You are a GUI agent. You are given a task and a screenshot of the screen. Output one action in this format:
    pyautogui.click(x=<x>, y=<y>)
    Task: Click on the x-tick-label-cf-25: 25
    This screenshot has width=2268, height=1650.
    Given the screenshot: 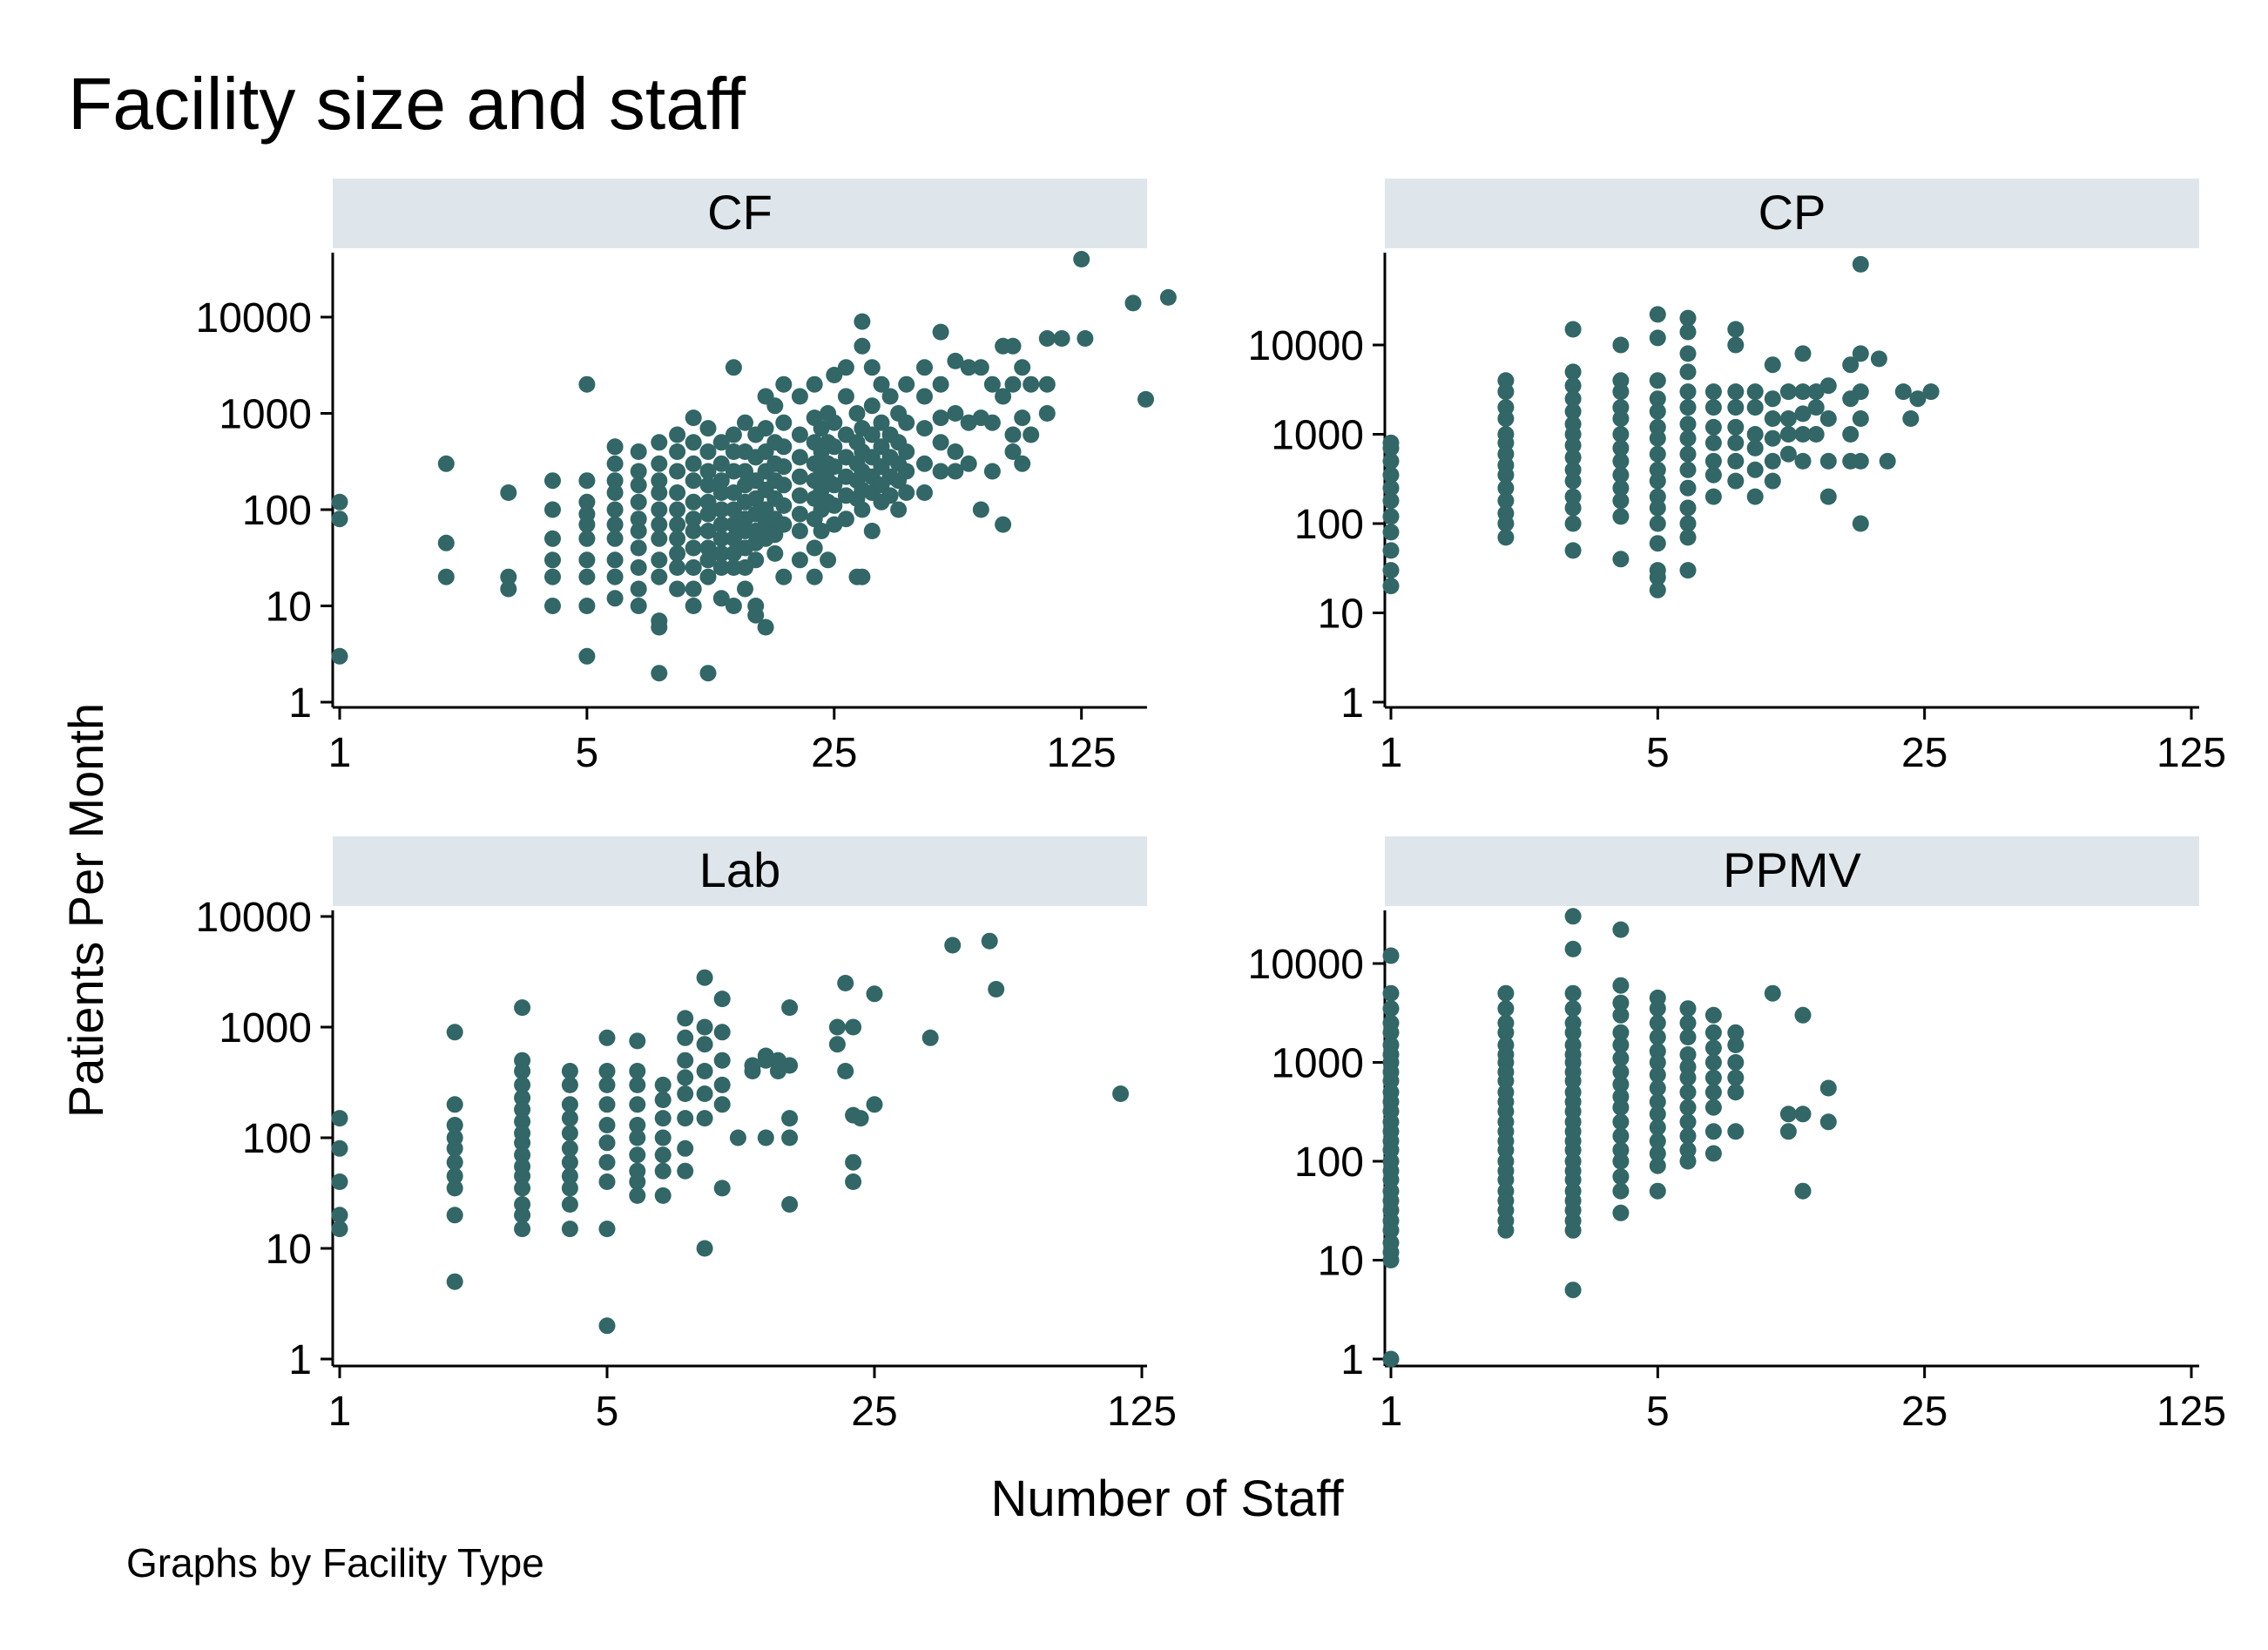 What is the action you would take?
    pyautogui.click(x=834, y=753)
    